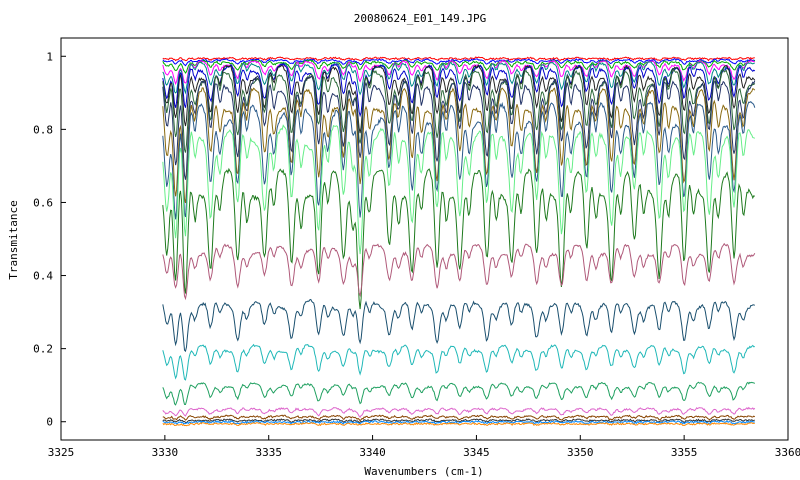  I want to click on x-tick-label: 3355, so click(684, 452).